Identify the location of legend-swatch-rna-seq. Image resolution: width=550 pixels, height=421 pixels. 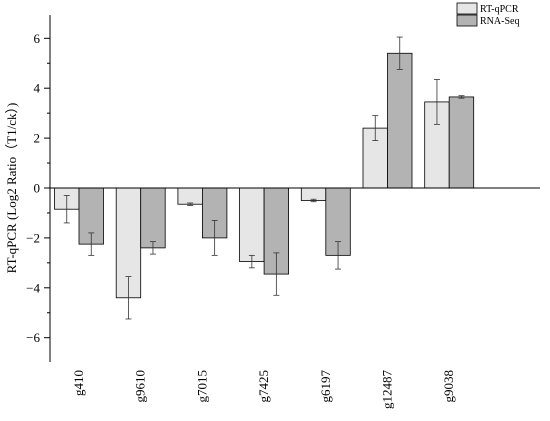
(467, 20).